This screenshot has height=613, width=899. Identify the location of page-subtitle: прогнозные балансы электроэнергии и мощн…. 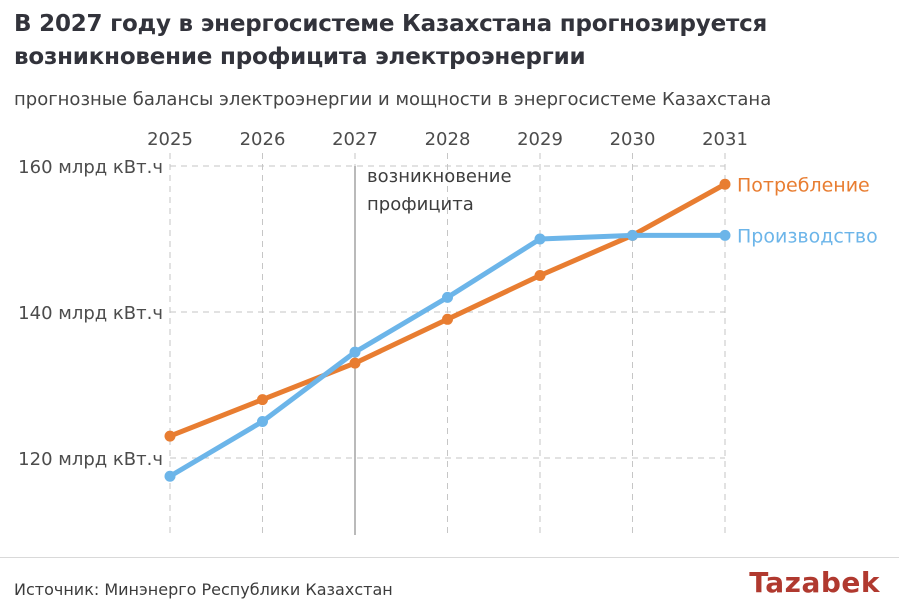
(393, 99).